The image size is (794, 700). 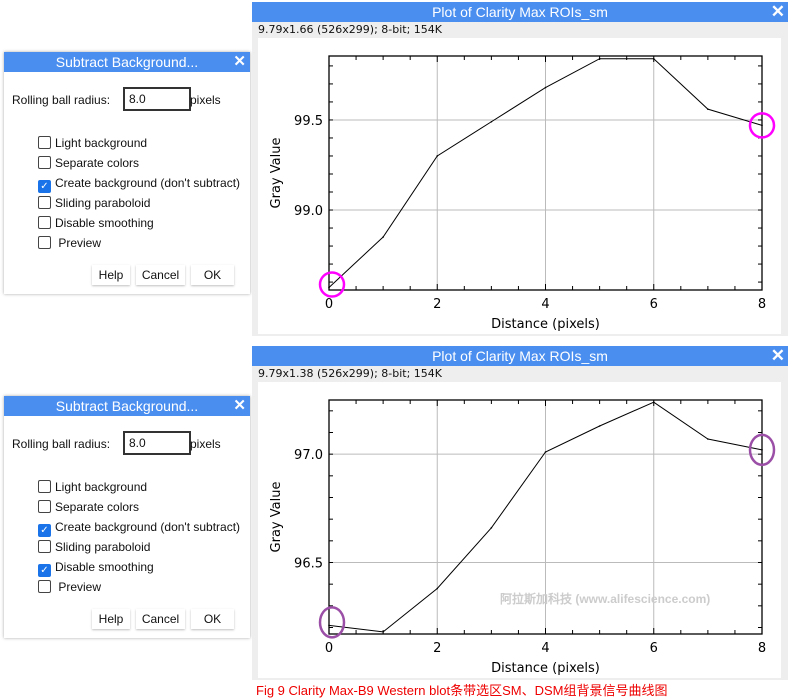 I want to click on option-checkbox: ✓ Disable smoothing, so click(x=96, y=568).